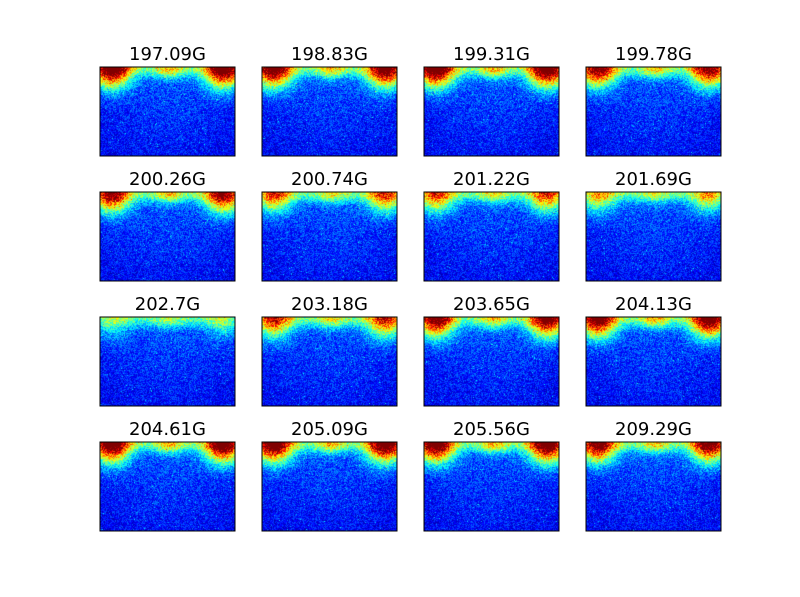 The image size is (800, 597). I want to click on panel-13: 204.61G, so click(167, 475).